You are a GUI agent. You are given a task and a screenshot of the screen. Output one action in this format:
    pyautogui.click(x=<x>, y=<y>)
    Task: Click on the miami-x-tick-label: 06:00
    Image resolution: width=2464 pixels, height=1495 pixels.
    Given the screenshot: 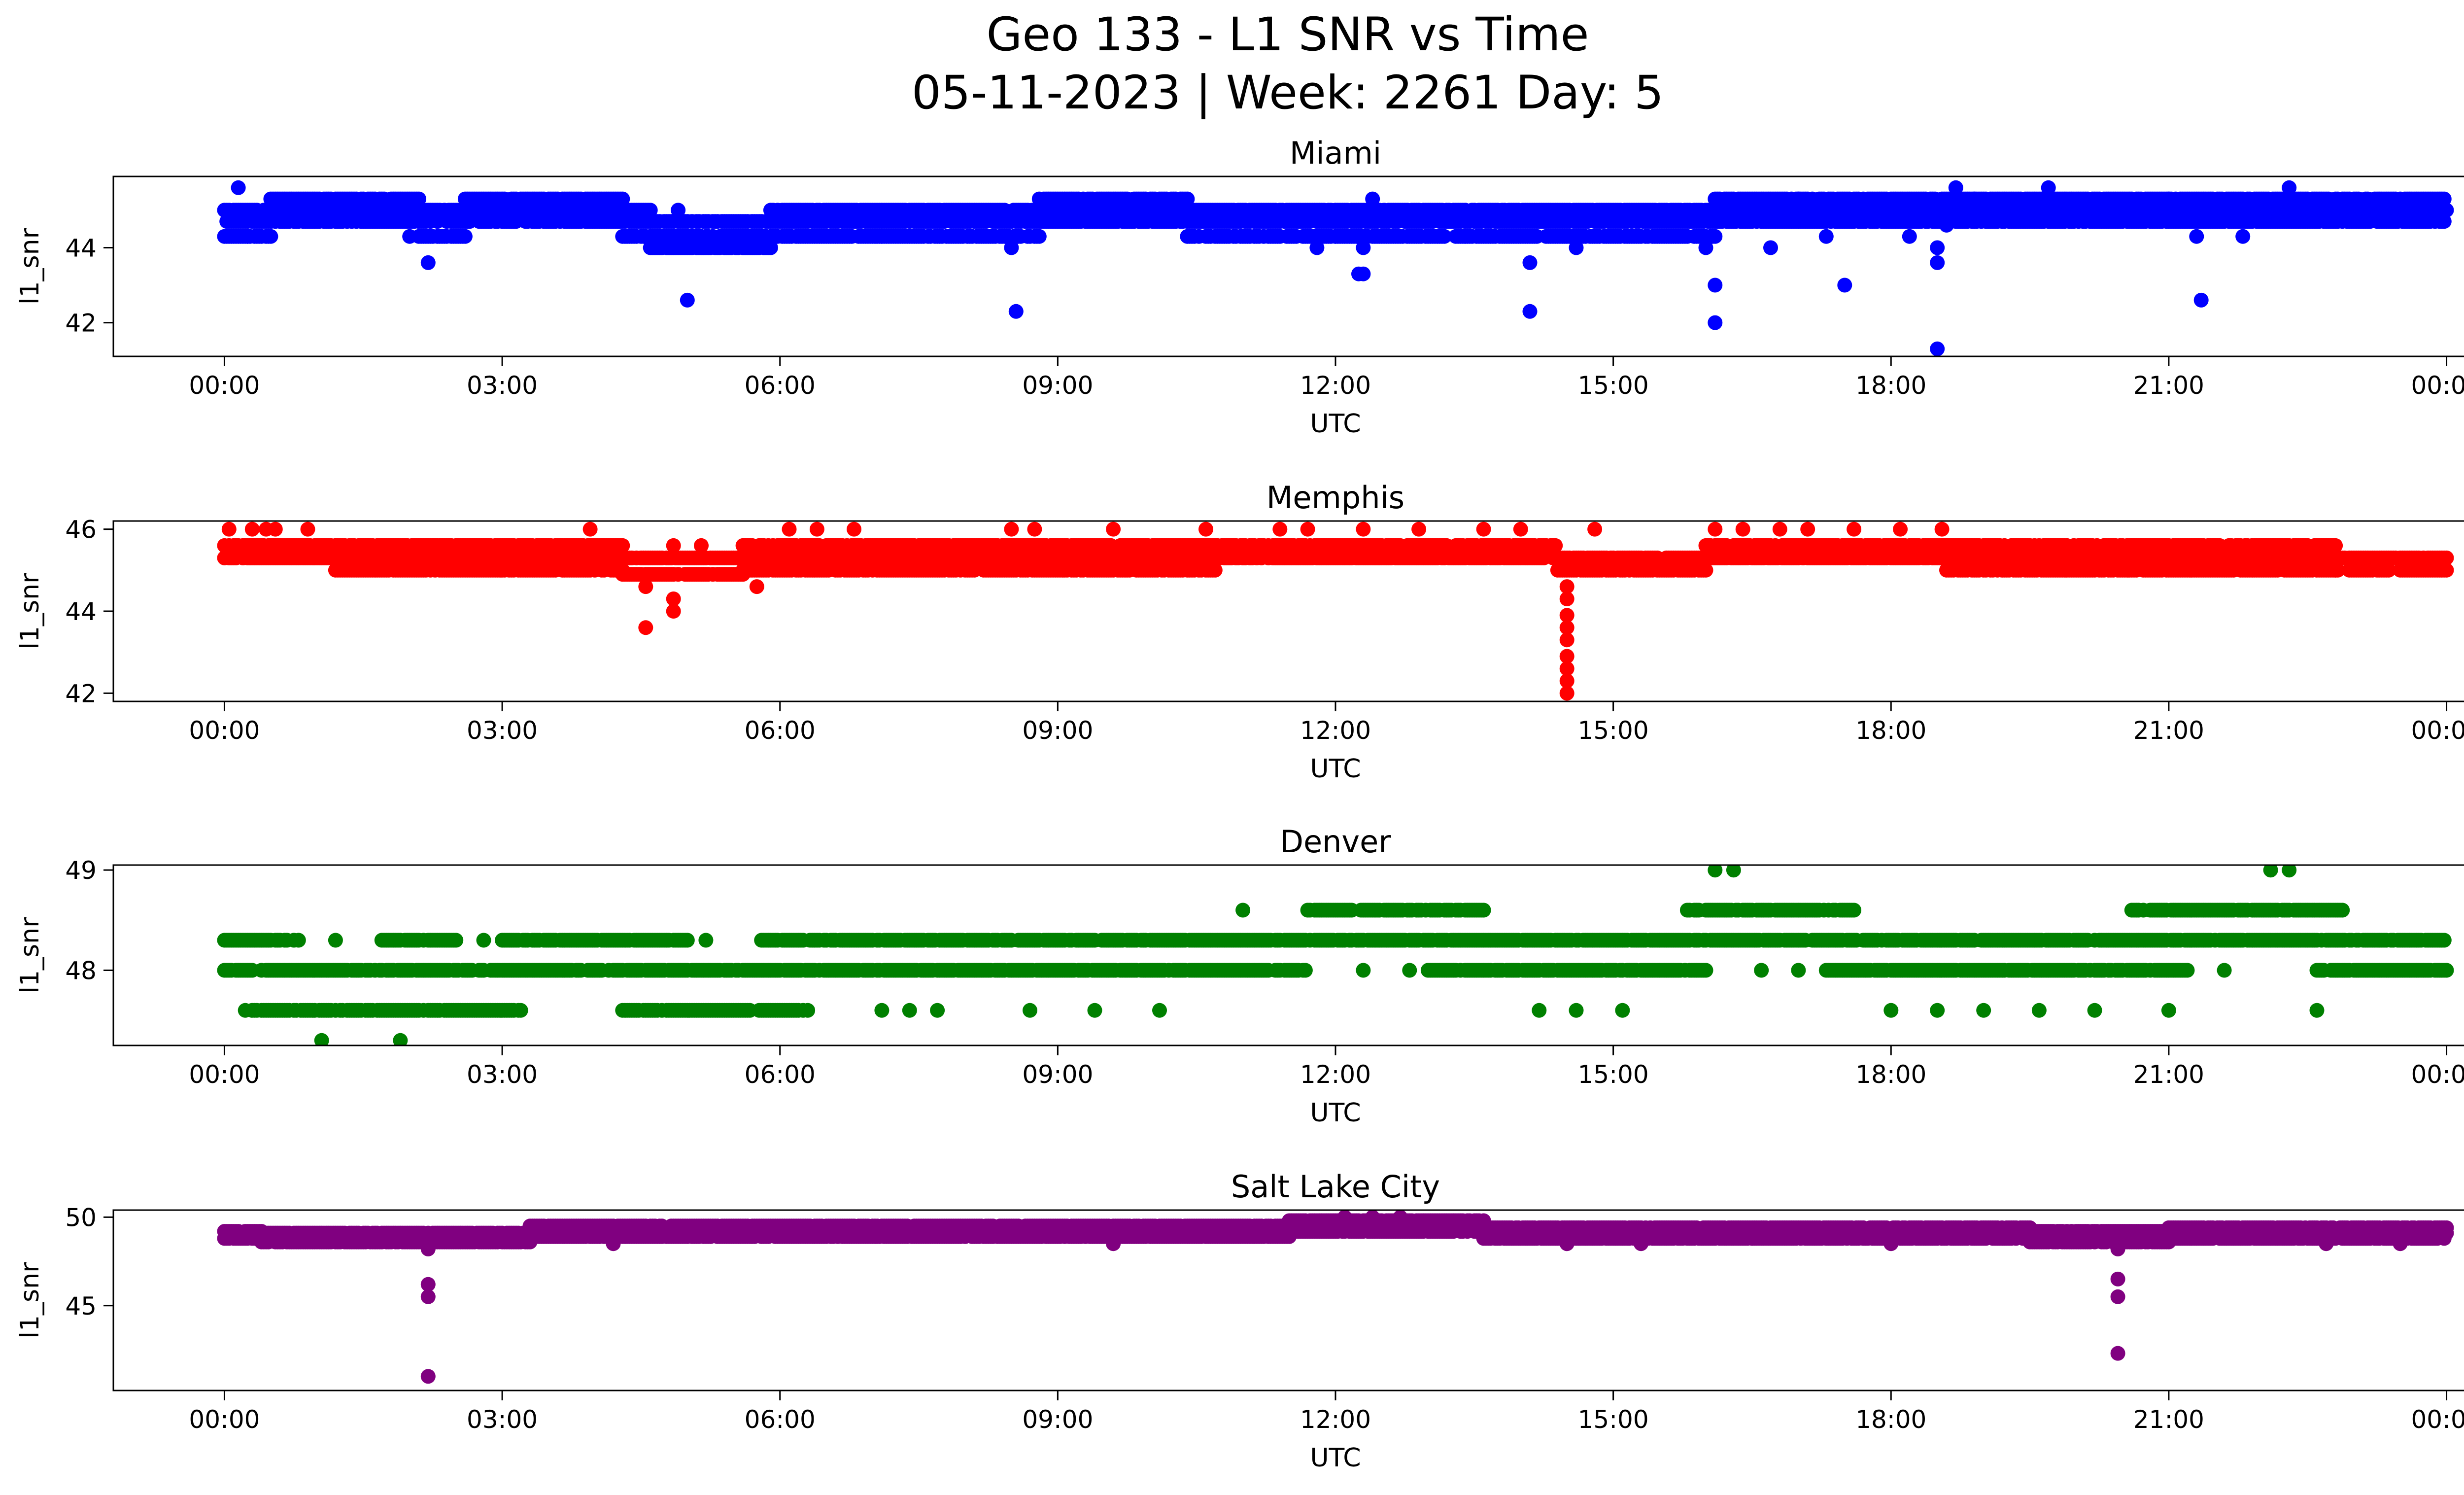 What is the action you would take?
    pyautogui.click(x=780, y=385)
    